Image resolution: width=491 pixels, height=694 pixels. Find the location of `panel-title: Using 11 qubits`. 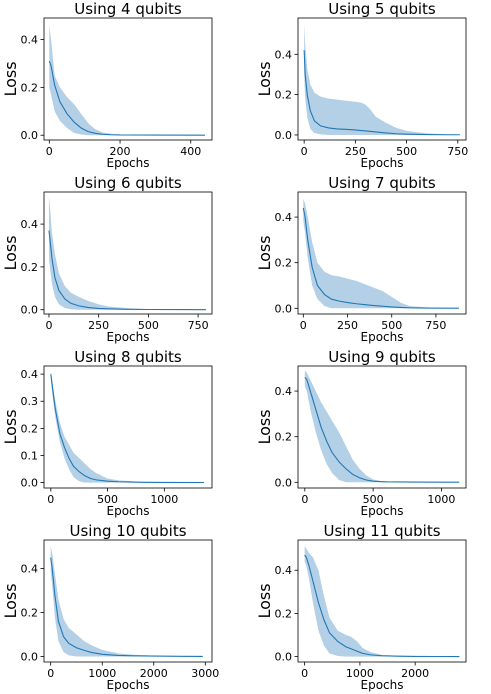

panel-title: Using 11 qubits is located at coordinates (381, 531).